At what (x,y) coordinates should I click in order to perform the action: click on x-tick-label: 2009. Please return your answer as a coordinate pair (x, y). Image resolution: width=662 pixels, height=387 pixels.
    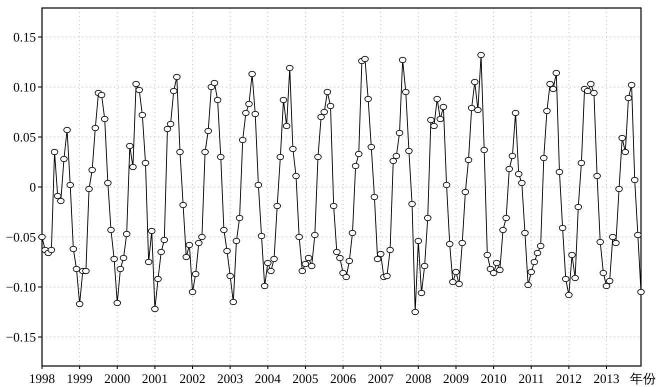
    Looking at the image, I should click on (455, 378).